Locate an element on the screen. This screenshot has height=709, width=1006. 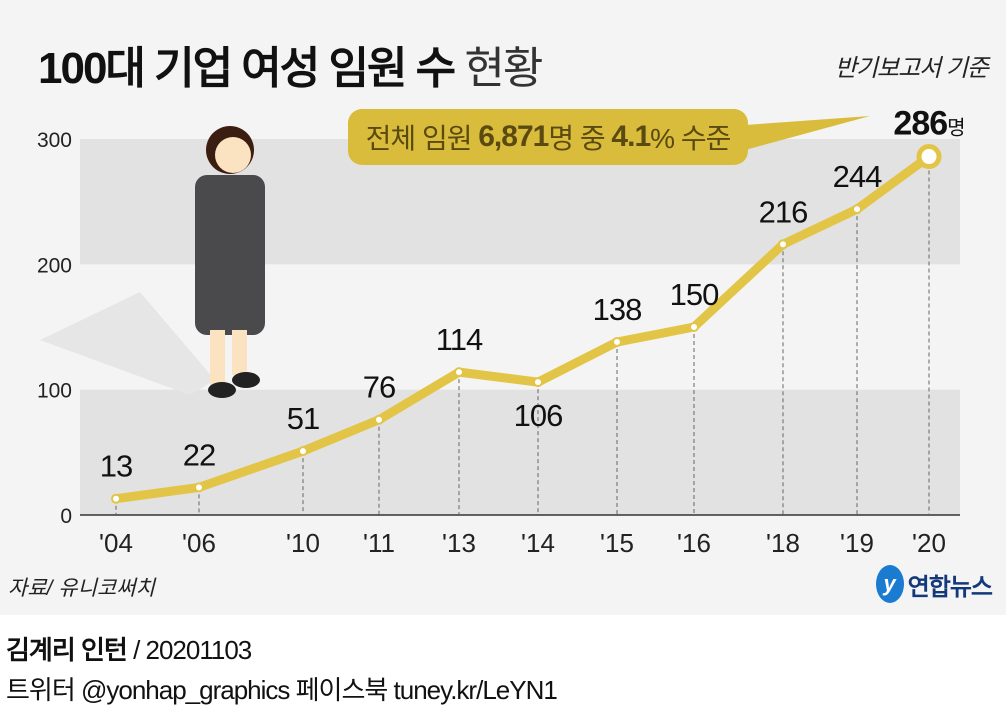
data-label: 286명 is located at coordinates (928, 124).